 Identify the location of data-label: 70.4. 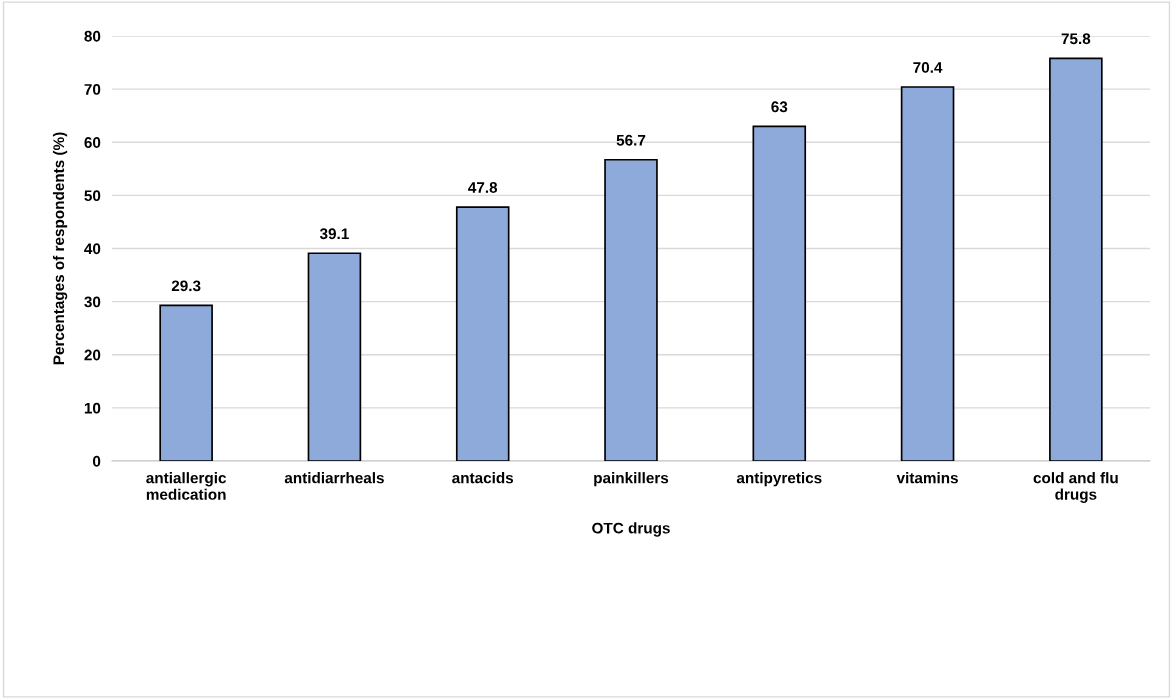
(928, 67).